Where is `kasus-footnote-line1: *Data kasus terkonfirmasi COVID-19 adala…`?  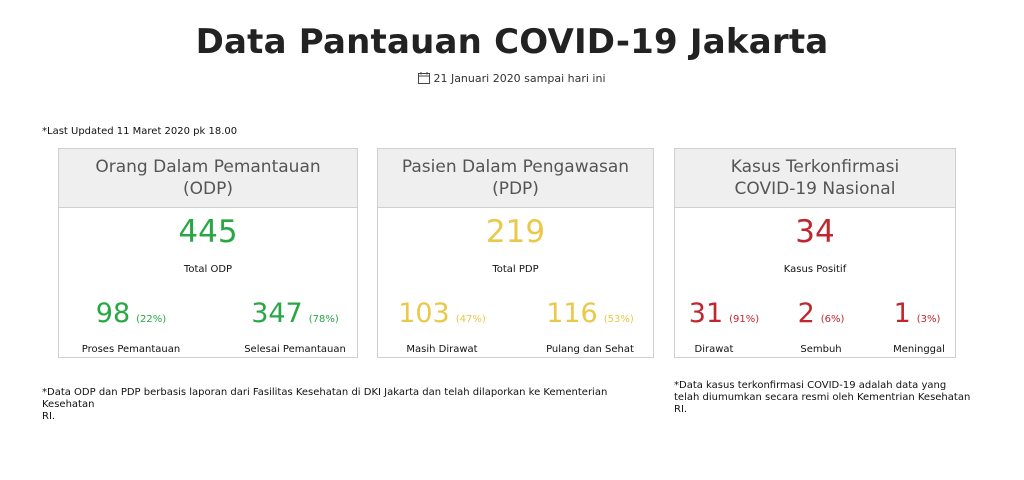
kasus-footnote-line1: *Data kasus terkonfirmasi COVID-19 adala… is located at coordinates (810, 385).